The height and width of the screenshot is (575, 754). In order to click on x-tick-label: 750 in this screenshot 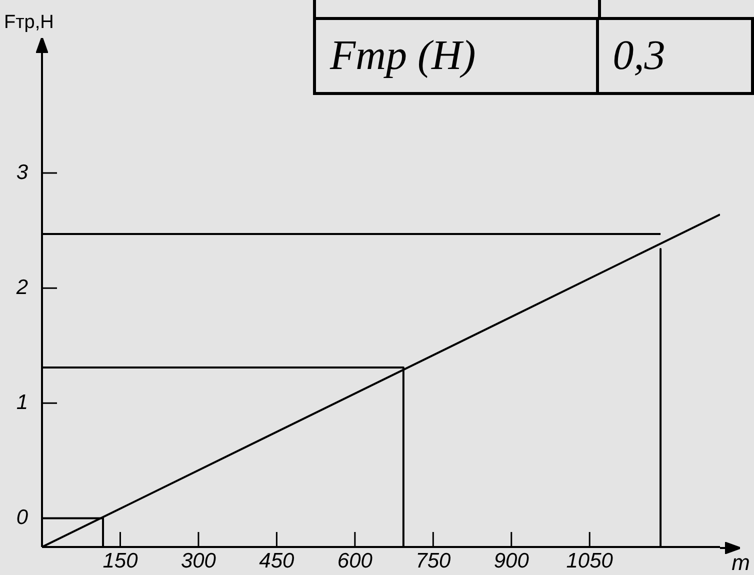, I will do `click(433, 560)`.